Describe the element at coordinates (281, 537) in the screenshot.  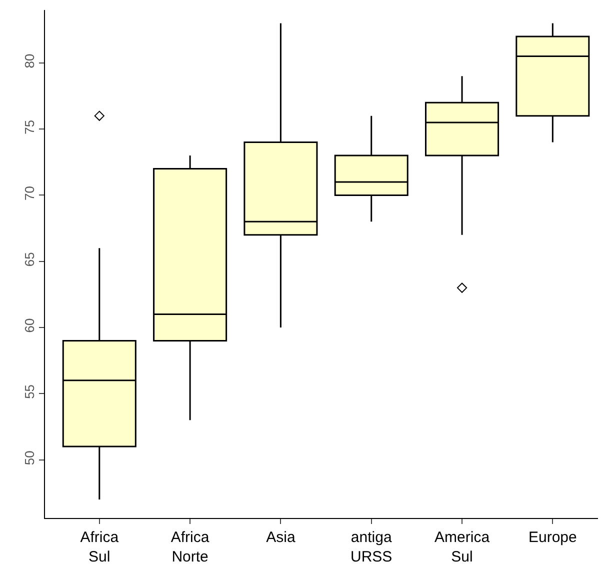
I see `x-tick-label: Asia` at that location.